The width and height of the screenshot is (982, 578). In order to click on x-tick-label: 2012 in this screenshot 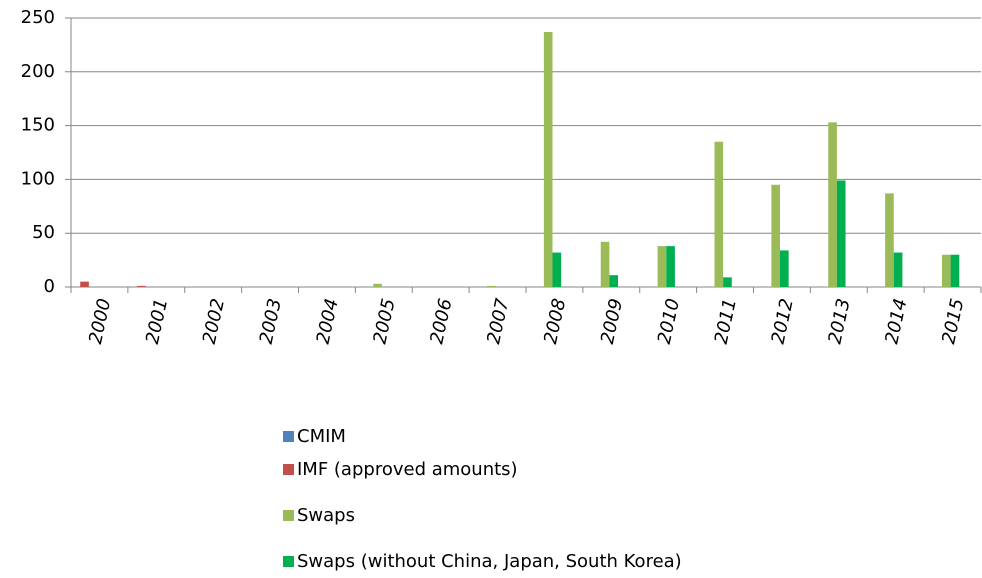, I will do `click(783, 321)`.